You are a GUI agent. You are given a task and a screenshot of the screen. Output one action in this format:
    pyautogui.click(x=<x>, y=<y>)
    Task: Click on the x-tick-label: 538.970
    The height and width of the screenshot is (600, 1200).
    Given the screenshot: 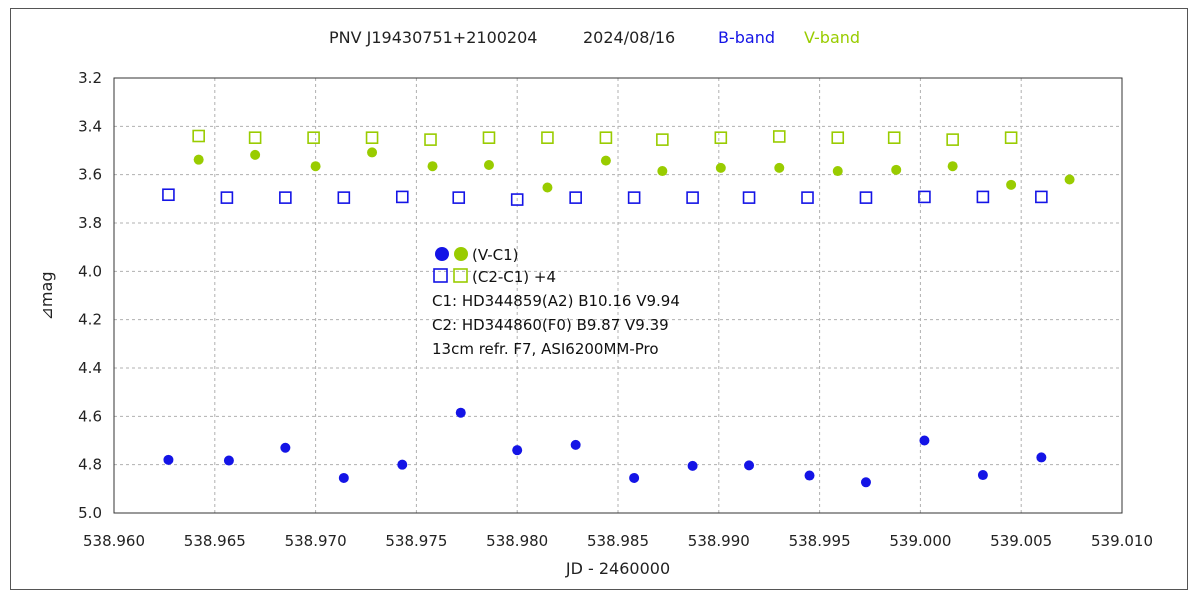 What is the action you would take?
    pyautogui.click(x=316, y=541)
    